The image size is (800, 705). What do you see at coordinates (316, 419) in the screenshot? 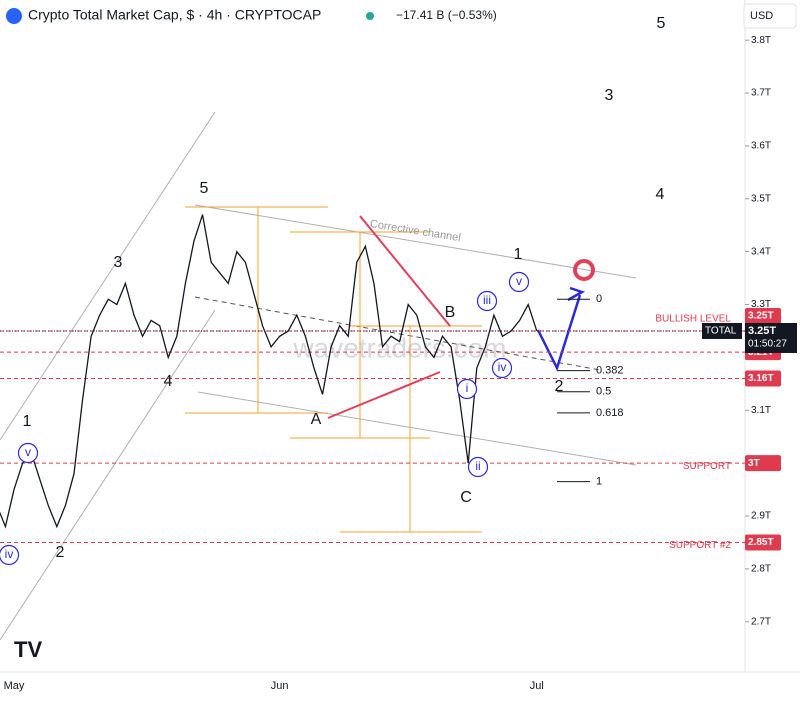
I see `wave-label: A` at bounding box center [316, 419].